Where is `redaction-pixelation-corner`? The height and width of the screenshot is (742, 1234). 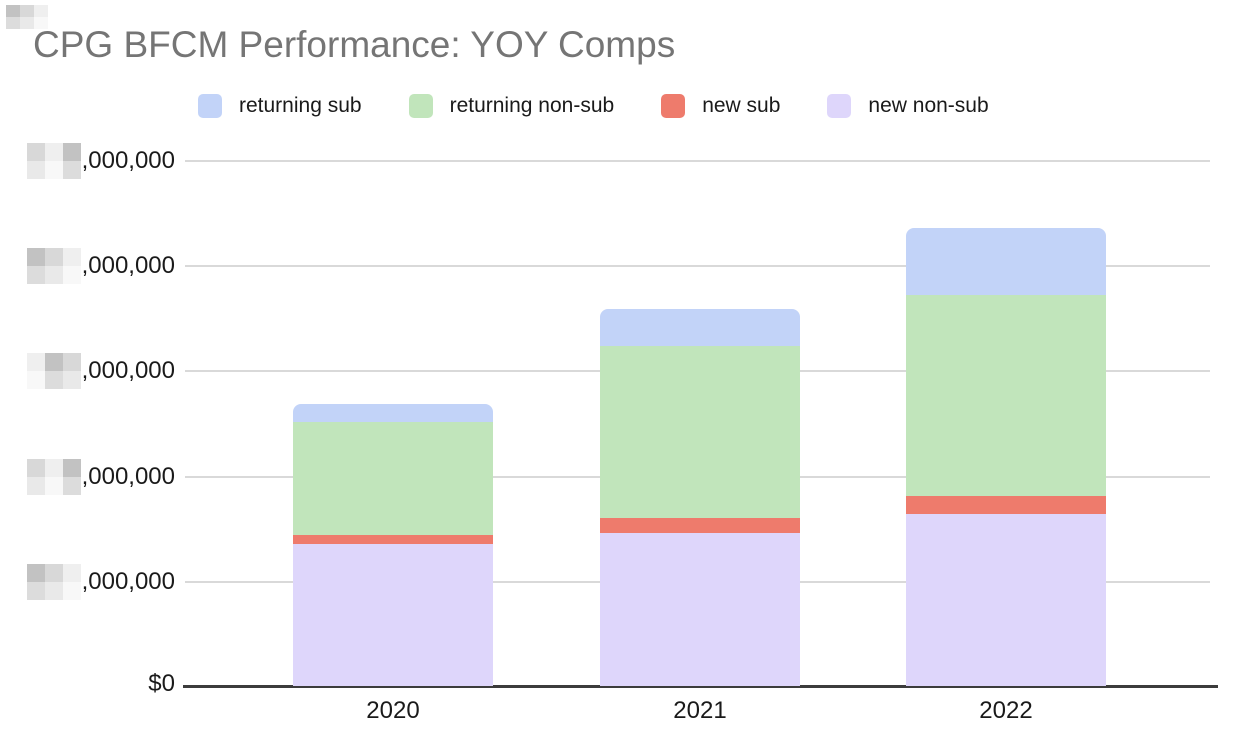 redaction-pixelation-corner is located at coordinates (27, 17).